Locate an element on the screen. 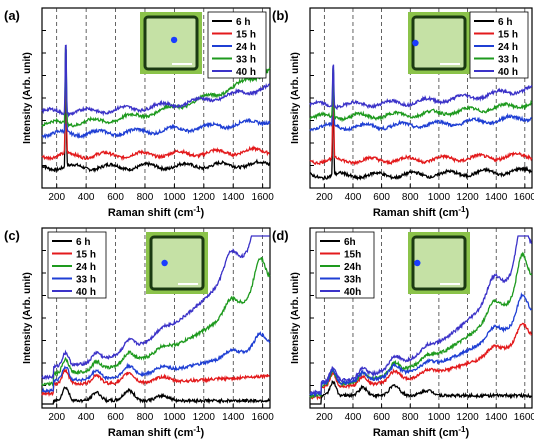  panel-label: (b) is located at coordinates (280, 15).